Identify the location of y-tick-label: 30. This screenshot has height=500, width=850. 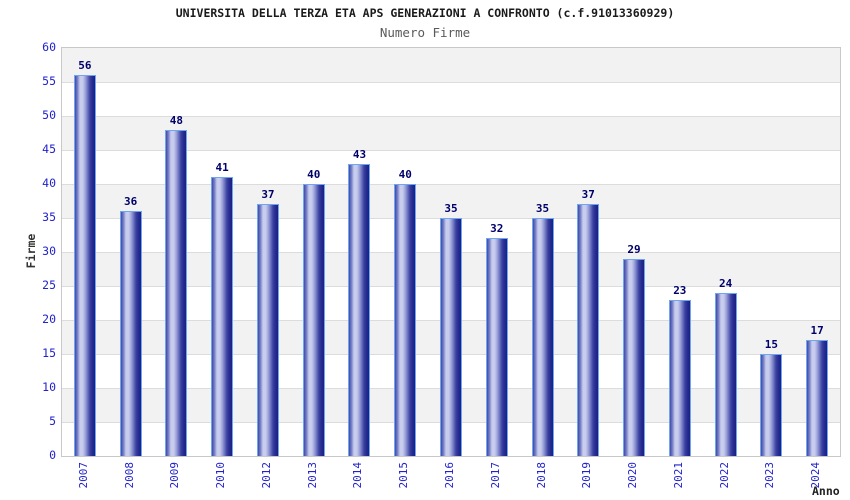
(49, 251).